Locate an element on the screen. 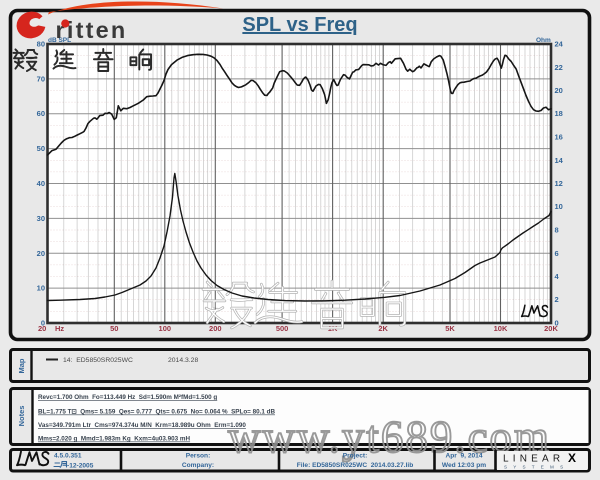  svg-text: Apr 9, 2014 is located at coordinates (463, 456).